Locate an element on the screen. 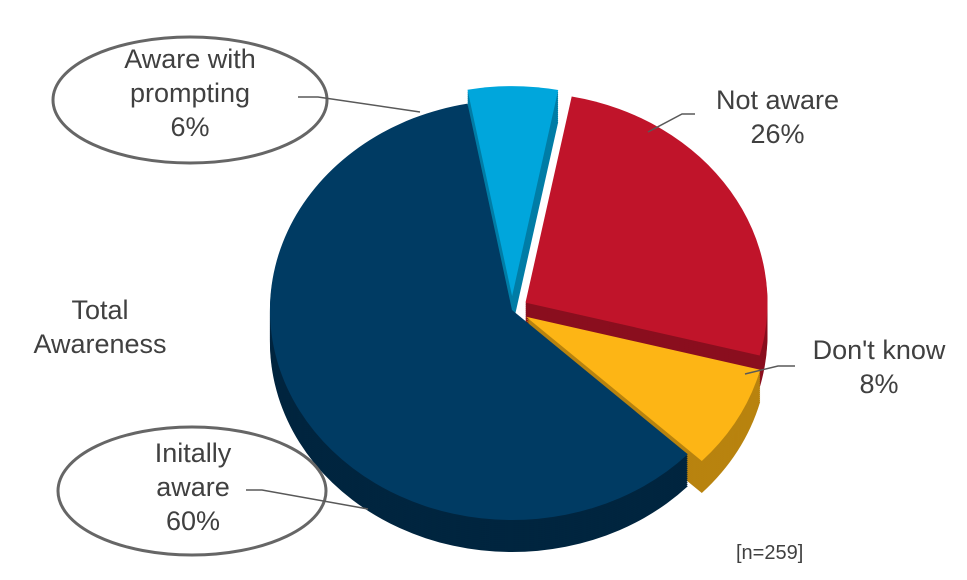 The width and height of the screenshot is (967, 580). circle-initially-aware is located at coordinates (192, 491).